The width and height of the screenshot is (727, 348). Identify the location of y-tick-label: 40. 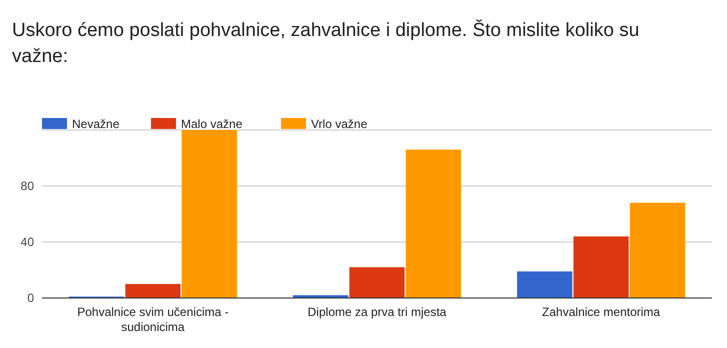
(27, 242).